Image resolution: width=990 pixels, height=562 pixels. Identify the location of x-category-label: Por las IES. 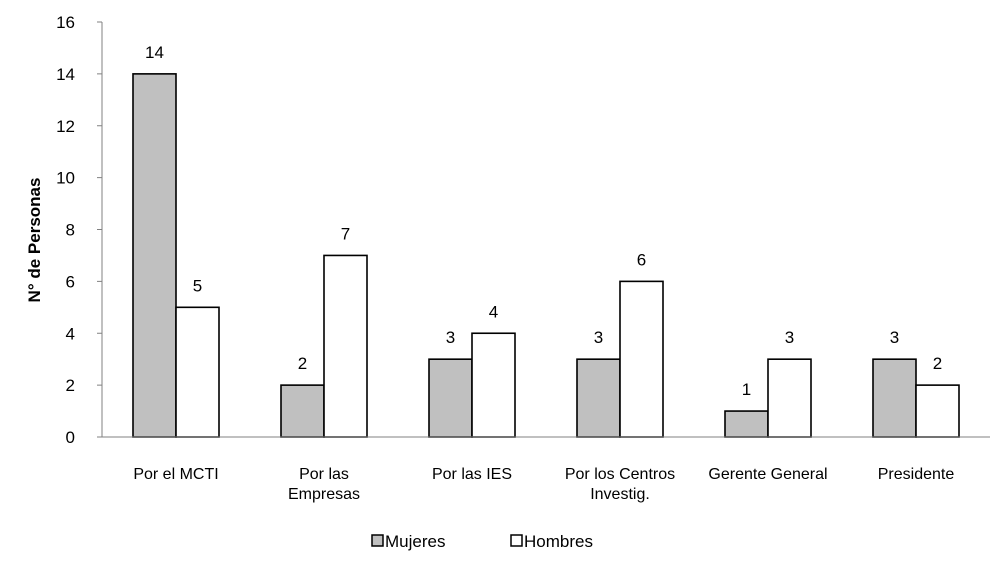
(472, 474).